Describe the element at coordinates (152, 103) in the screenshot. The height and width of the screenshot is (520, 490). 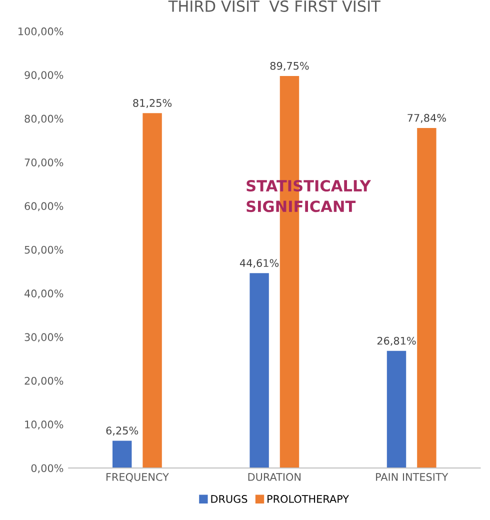
I see `data-label: 81,25%` at that location.